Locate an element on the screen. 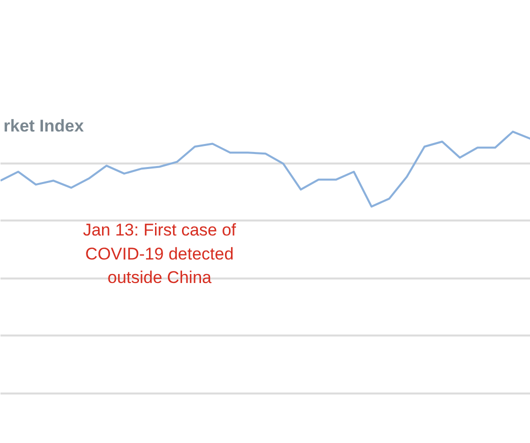  chart-title: rket Index is located at coordinates (44, 126).